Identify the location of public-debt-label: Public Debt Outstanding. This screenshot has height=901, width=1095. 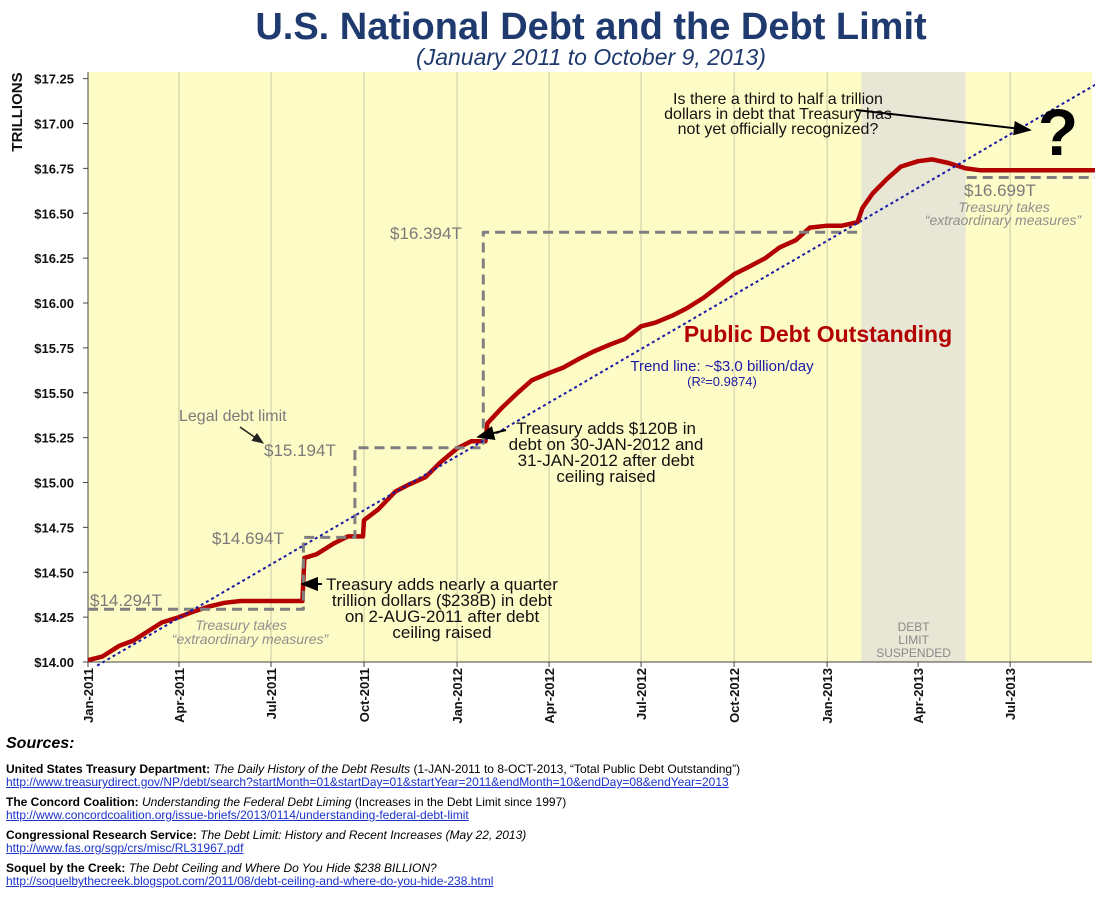
(818, 334).